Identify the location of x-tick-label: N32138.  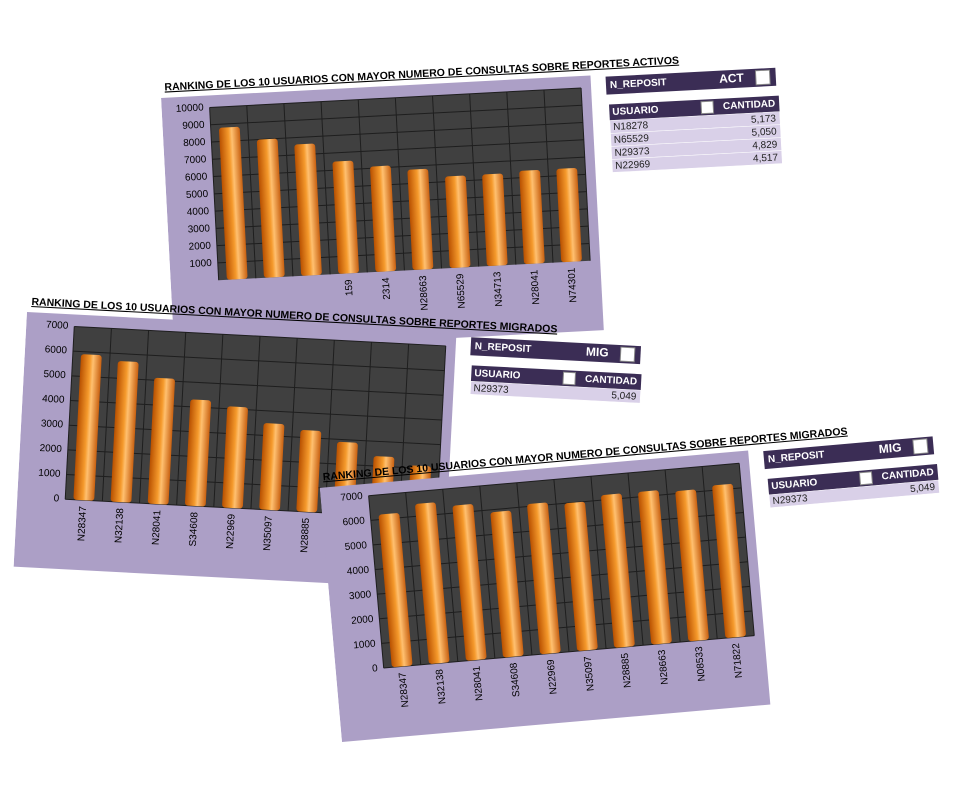
(441, 686).